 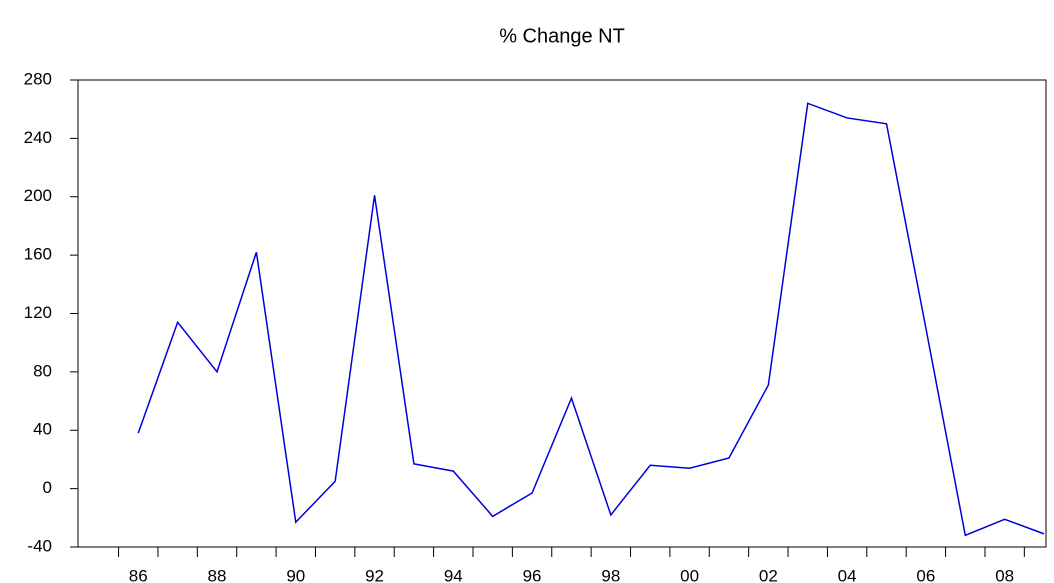 What do you see at coordinates (217, 574) in the screenshot?
I see `x-tick-label: 88` at bounding box center [217, 574].